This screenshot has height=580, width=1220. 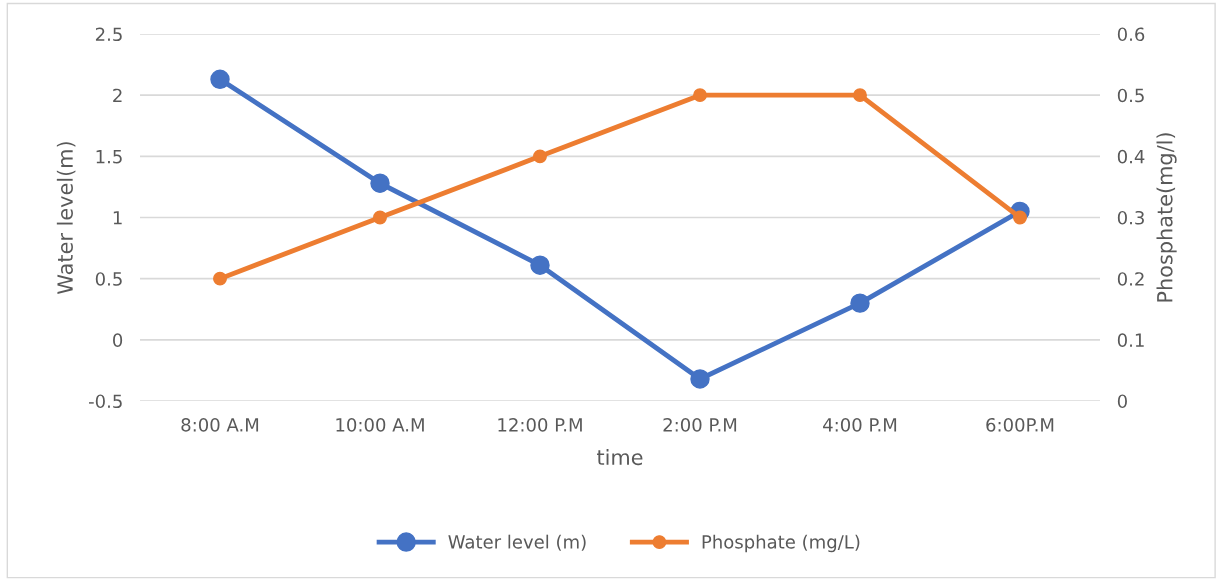 What do you see at coordinates (1130, 95) in the screenshot?
I see `y2-tick-label: 0.5` at bounding box center [1130, 95].